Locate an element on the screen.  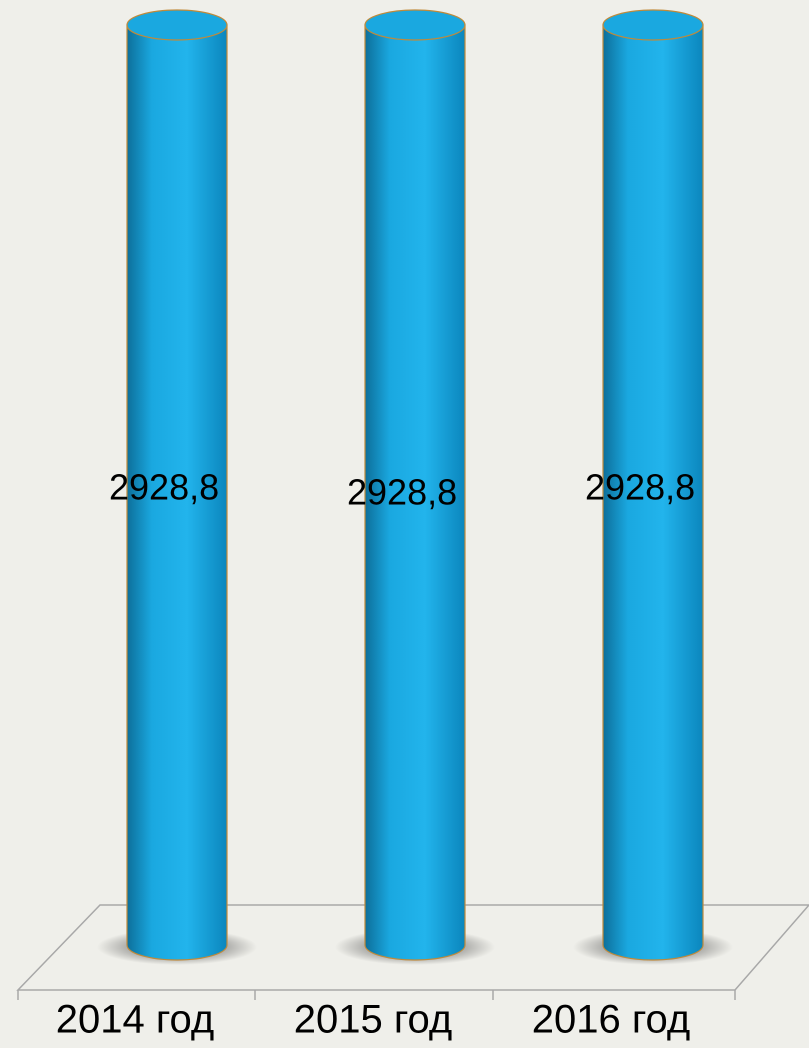
x-tick-label: 2015 год is located at coordinates (373, 1020).